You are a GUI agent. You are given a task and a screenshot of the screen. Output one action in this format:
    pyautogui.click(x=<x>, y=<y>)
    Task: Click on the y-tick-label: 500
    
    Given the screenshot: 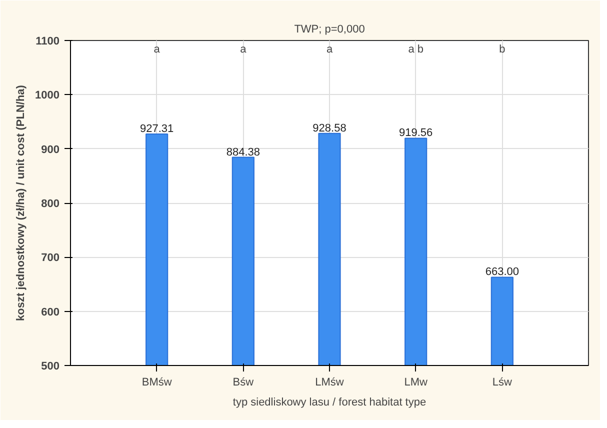 What is the action you would take?
    pyautogui.click(x=50, y=366)
    